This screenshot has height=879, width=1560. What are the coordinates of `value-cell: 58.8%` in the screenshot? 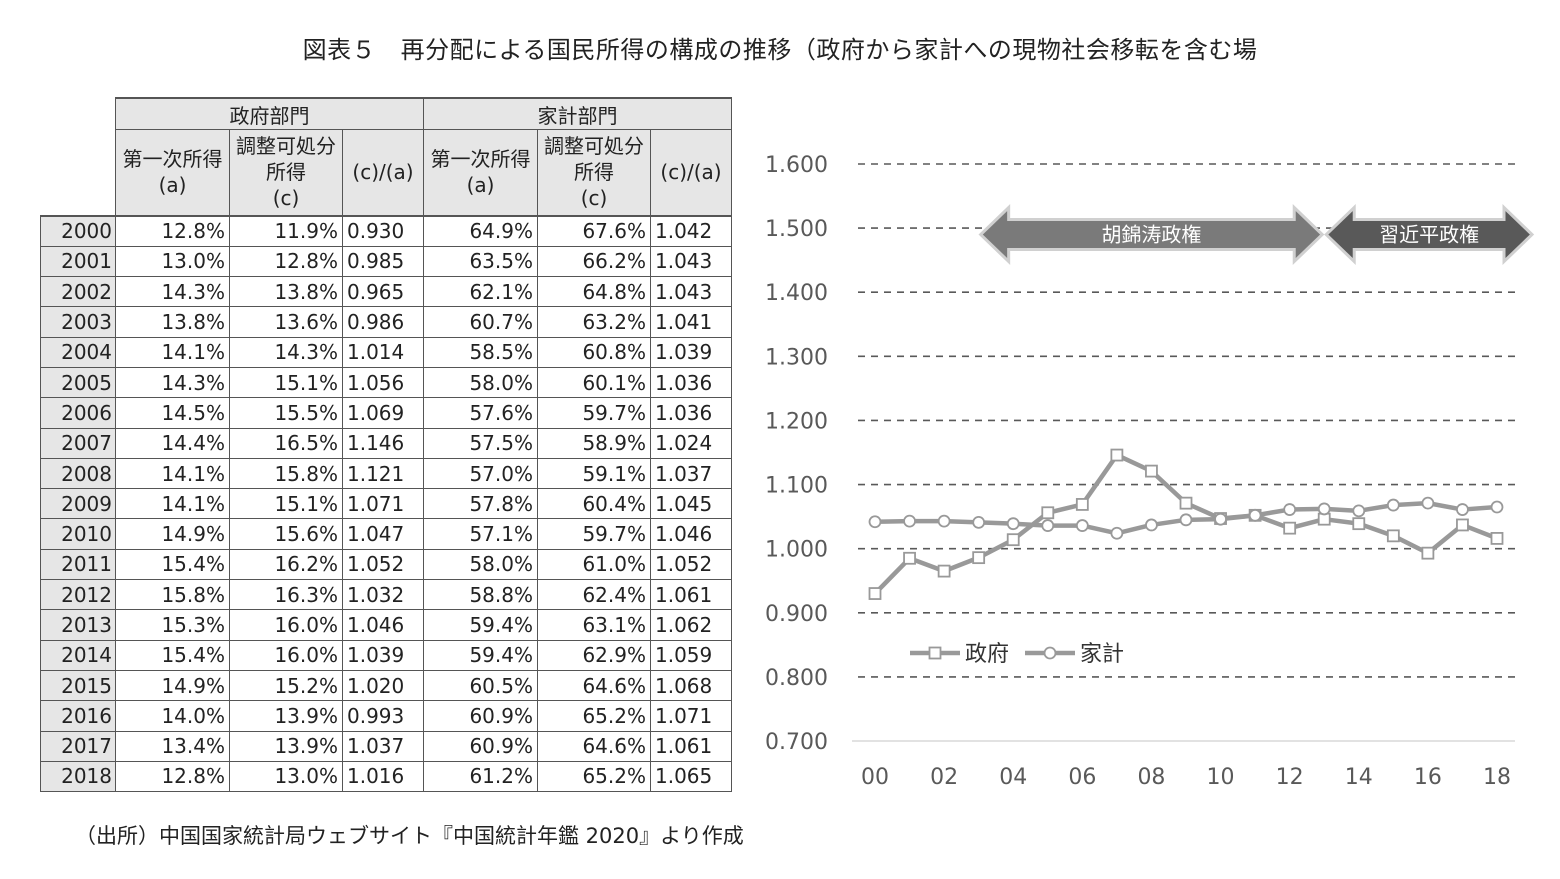 It's located at (480, 595).